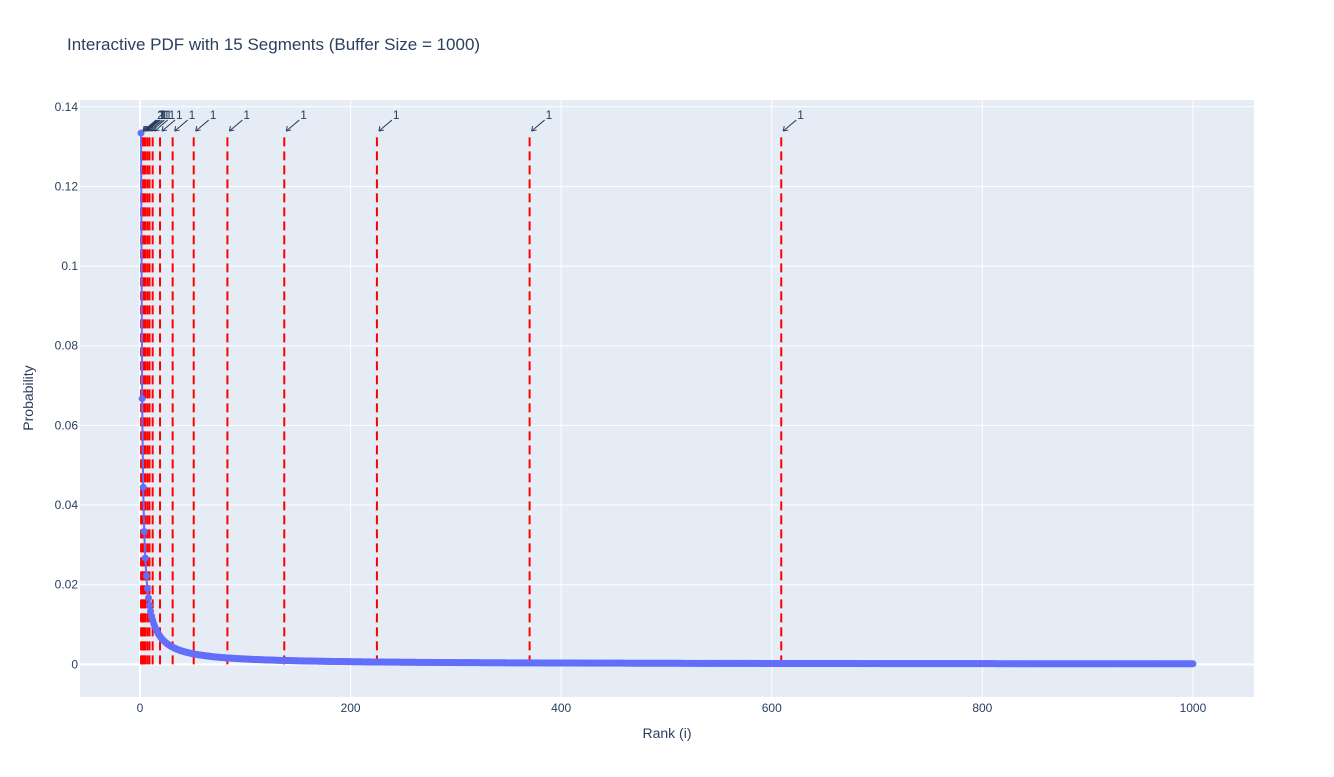 The height and width of the screenshot is (777, 1334). I want to click on x-tick-label: 1000, so click(1193, 708).